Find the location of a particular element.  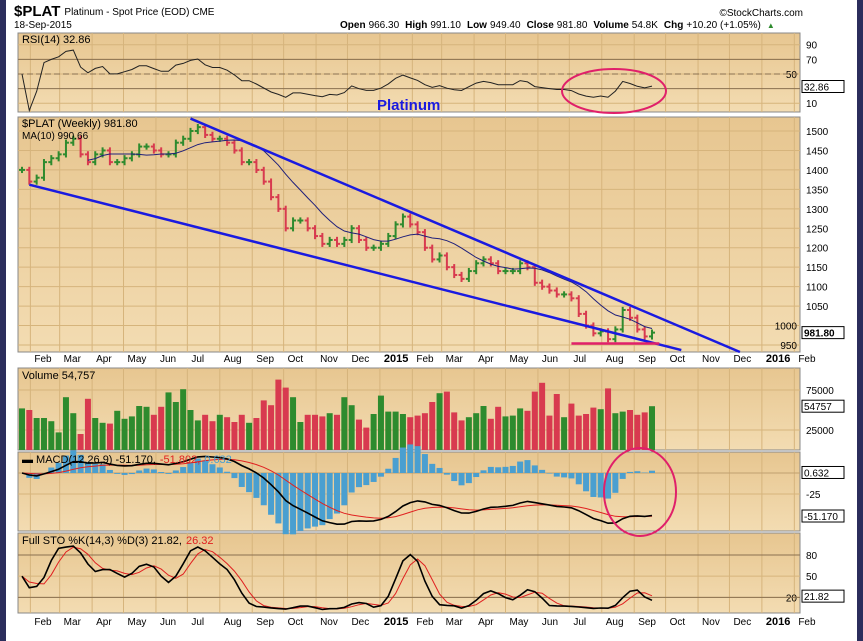

symbol: $PLAT is located at coordinates (37, 11).